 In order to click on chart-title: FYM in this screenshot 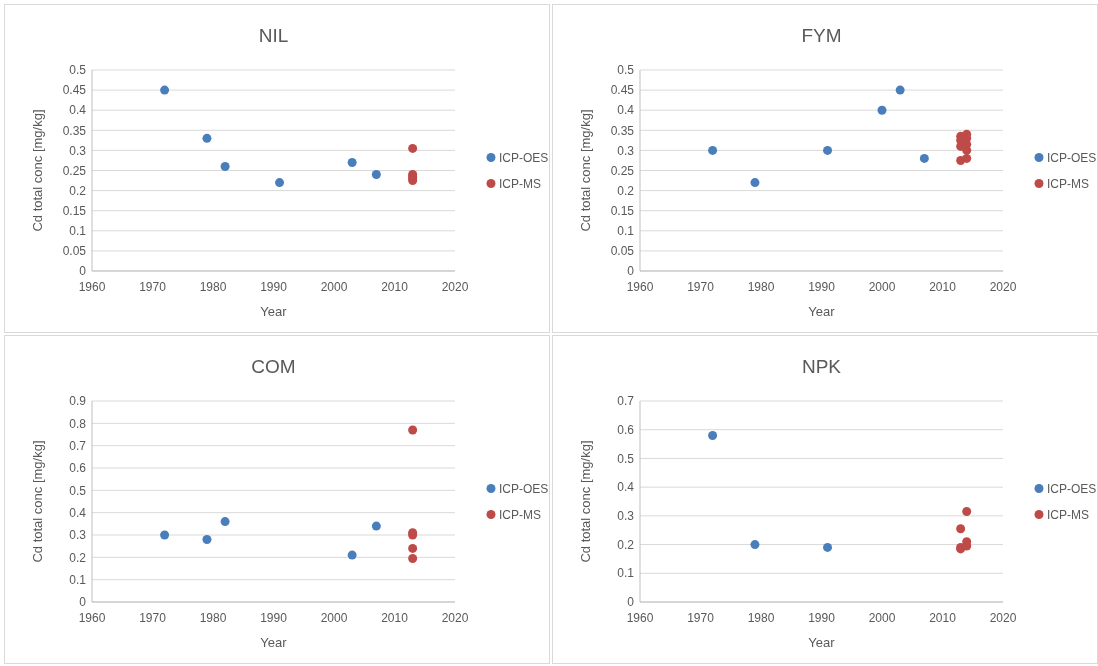, I will do `click(821, 35)`.